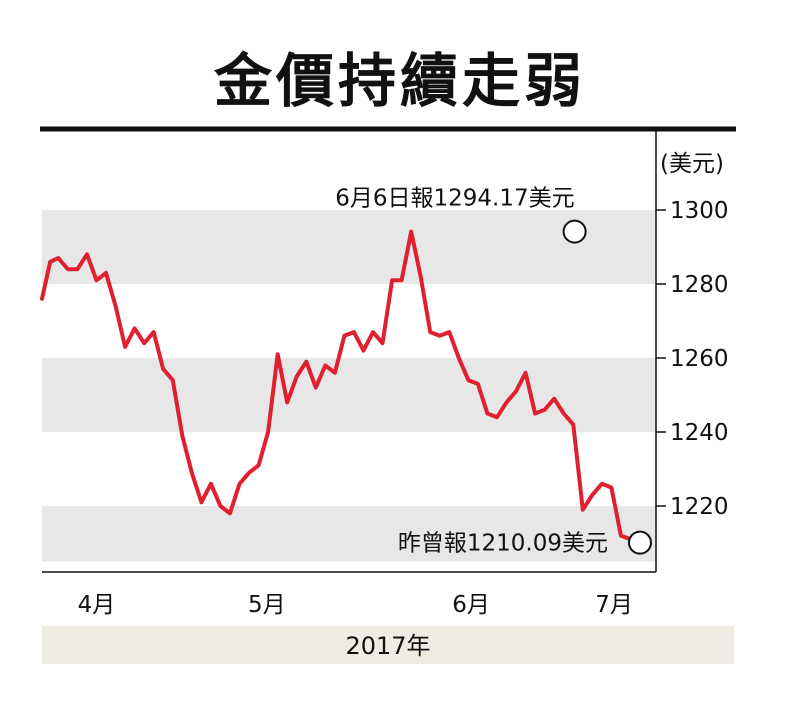 Image resolution: width=800 pixels, height=704 pixels. Describe the element at coordinates (699, 507) in the screenshot. I see `y-tick-label: 1220` at that location.